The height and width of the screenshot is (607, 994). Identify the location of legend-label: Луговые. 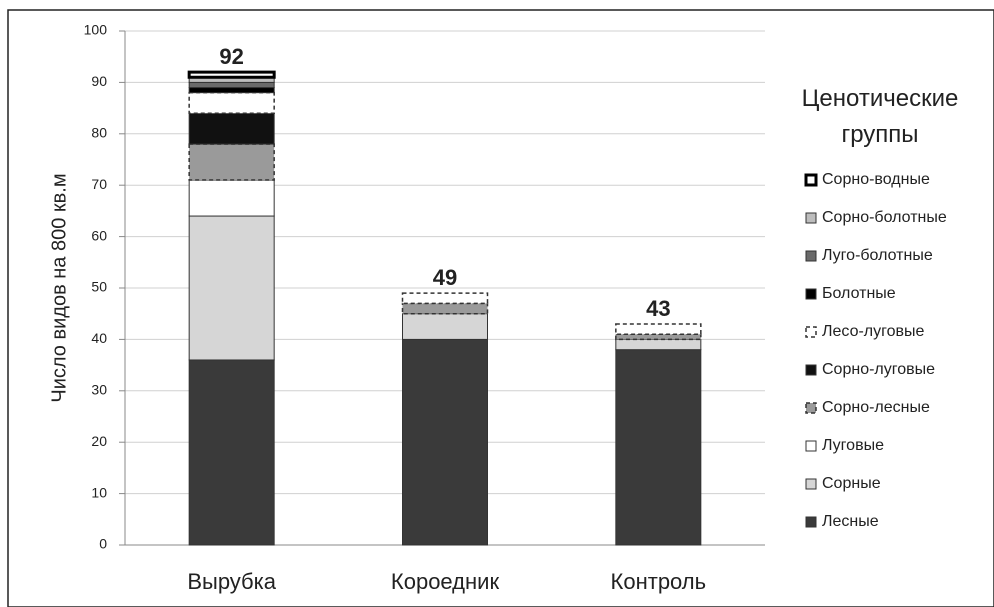
(853, 445).